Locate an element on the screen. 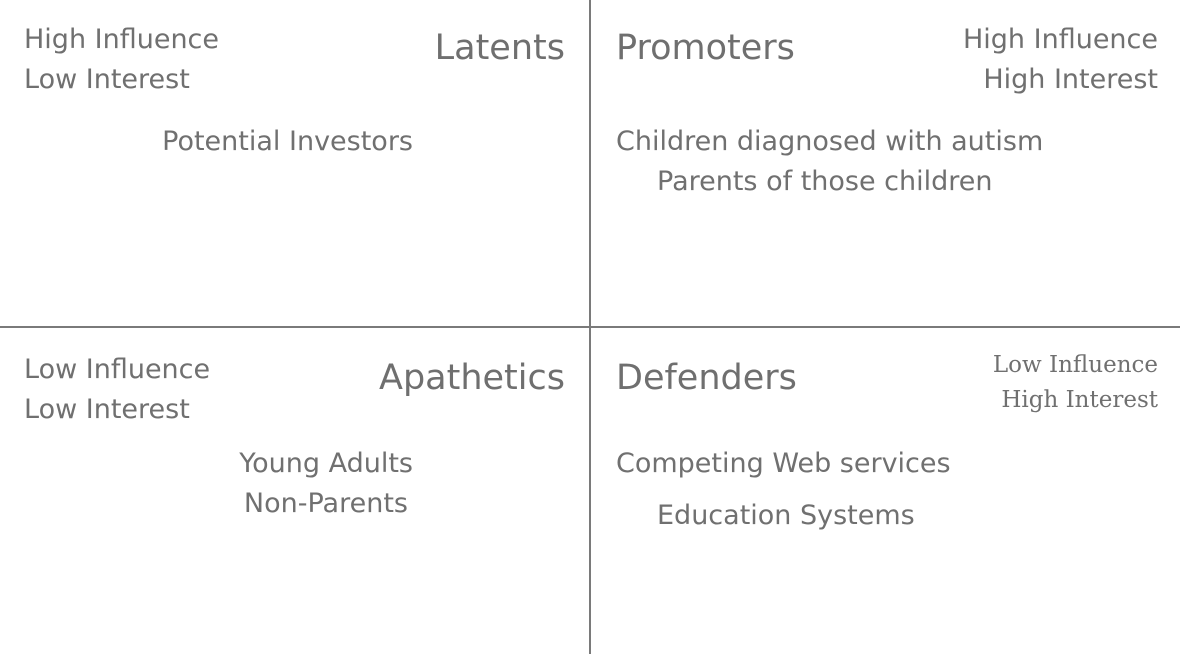 Image resolution: width=1180 pixels, height=655 pixels. stakeholder-item: Competing Web services is located at coordinates (783, 463).